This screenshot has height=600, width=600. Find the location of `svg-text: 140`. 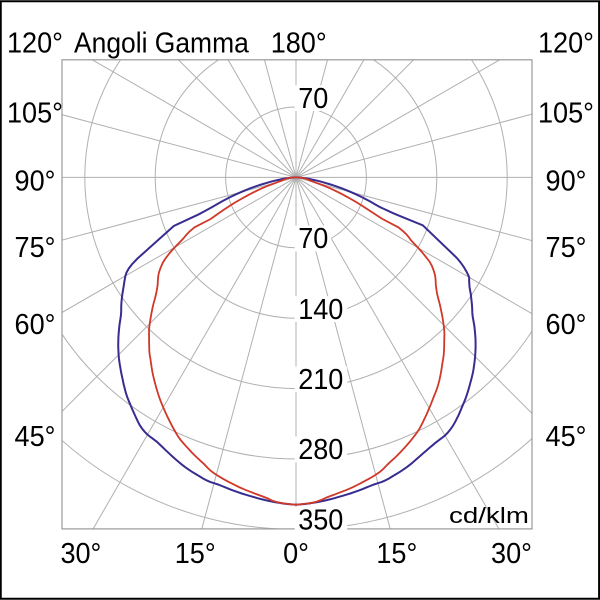

svg-text: 140 is located at coordinates (320, 309).